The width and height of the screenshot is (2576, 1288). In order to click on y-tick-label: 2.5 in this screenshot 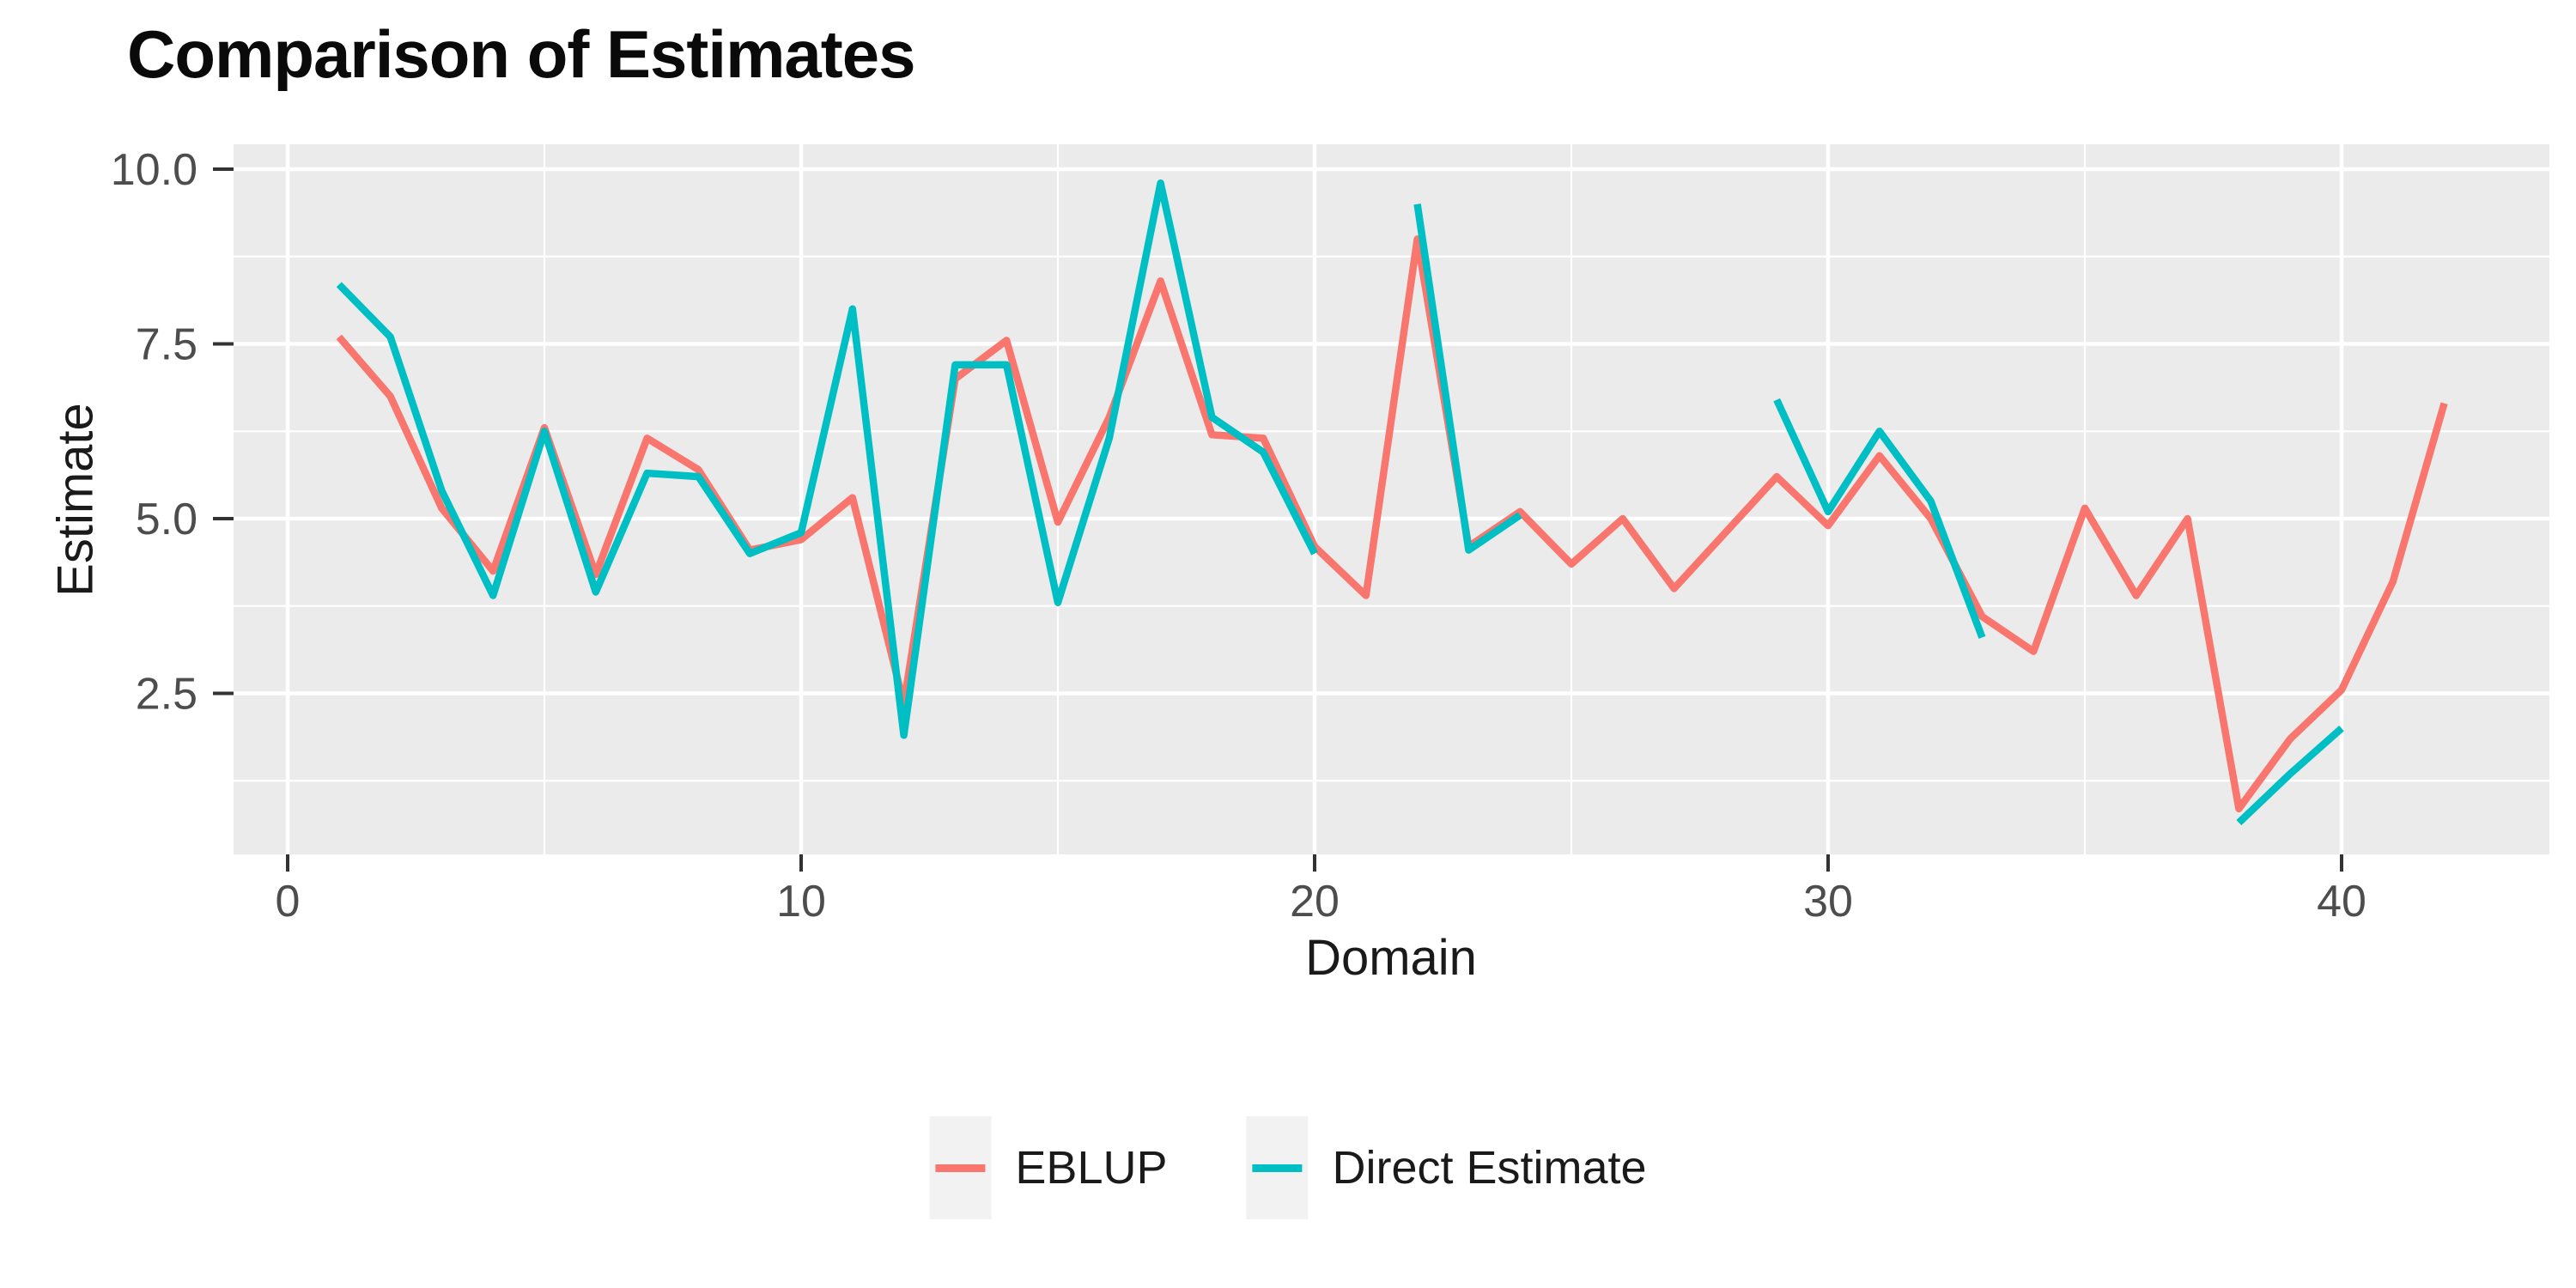, I will do `click(166, 695)`.